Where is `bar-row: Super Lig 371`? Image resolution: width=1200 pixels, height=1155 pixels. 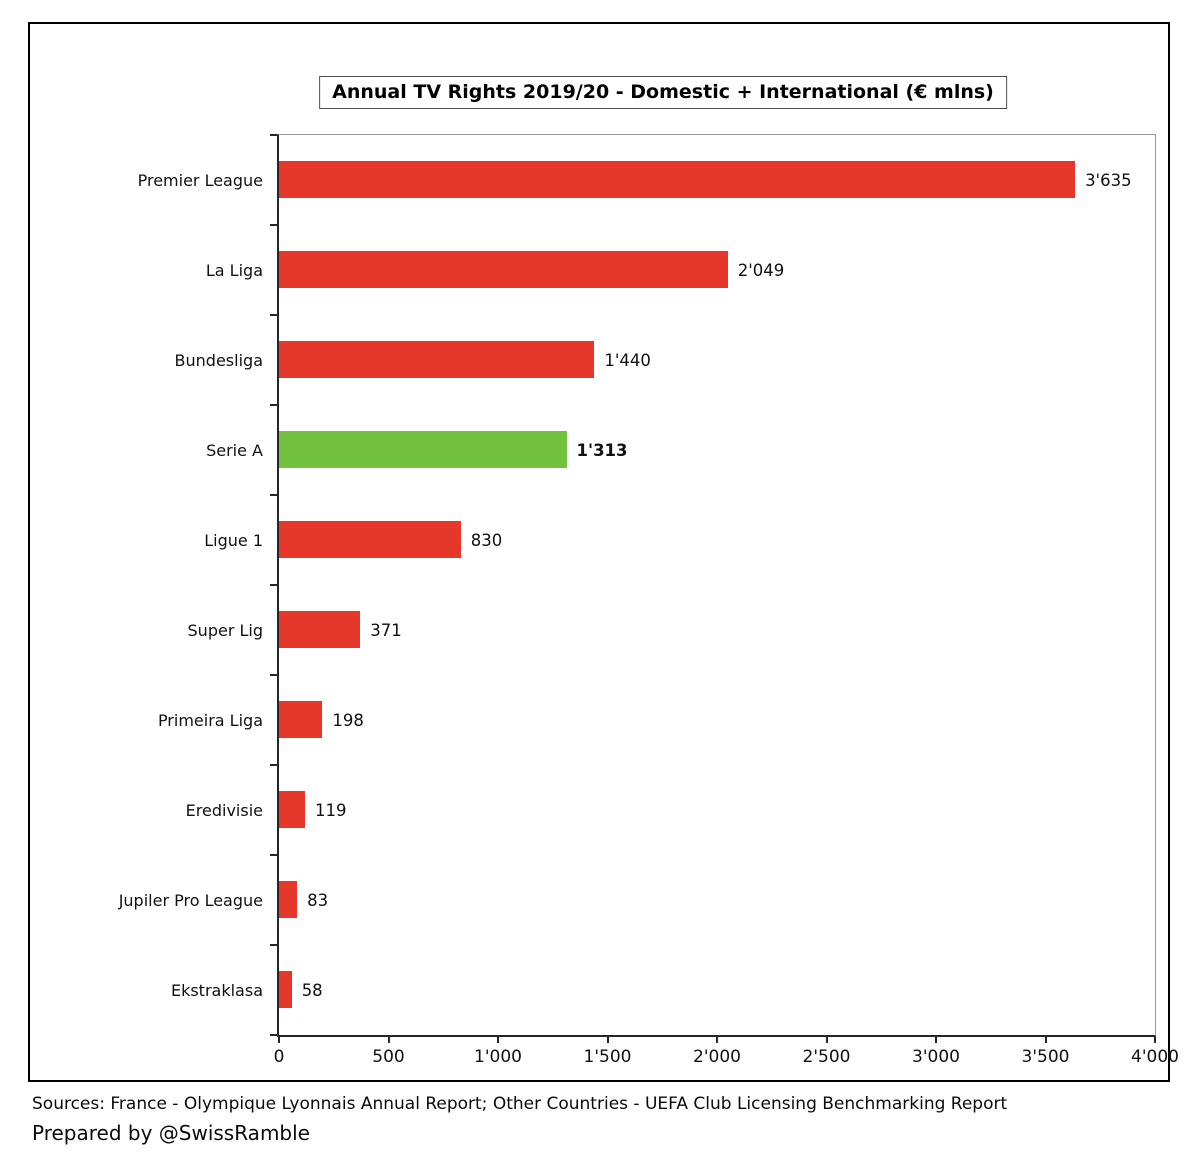
bar-row: Super Lig 371 is located at coordinates (671, 630).